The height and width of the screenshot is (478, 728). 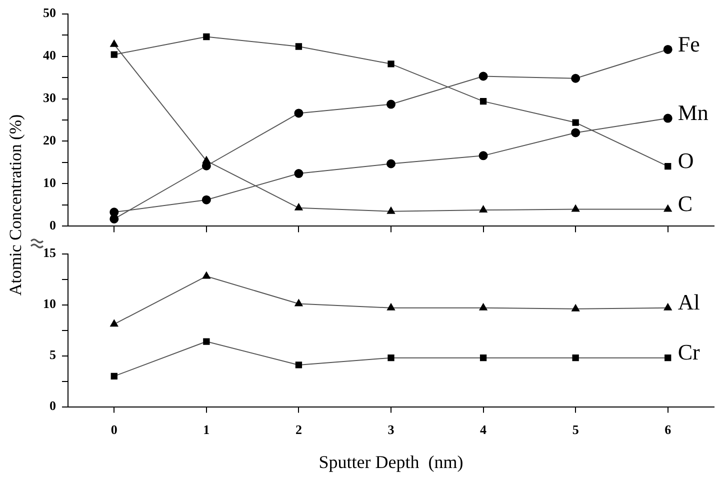 What do you see at coordinates (49, 55) in the screenshot?
I see `y-tick-label: 40` at bounding box center [49, 55].